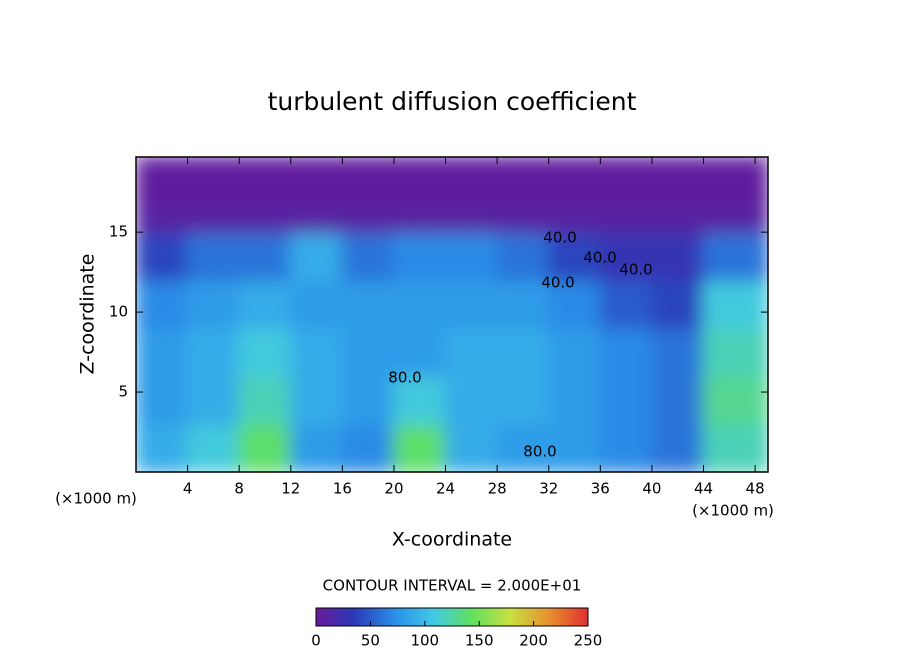 The image size is (904, 654). Describe the element at coordinates (452, 586) in the screenshot. I see `contour-interval: CONTOUR INTERVAL = 2.000E+01` at that location.